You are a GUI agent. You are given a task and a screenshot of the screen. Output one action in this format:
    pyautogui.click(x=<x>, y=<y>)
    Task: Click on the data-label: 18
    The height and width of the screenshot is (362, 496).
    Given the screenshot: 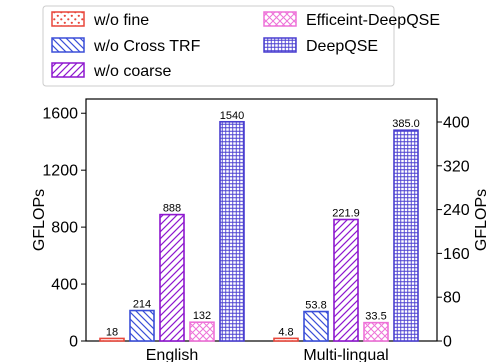 What is the action you would take?
    pyautogui.click(x=112, y=332)
    